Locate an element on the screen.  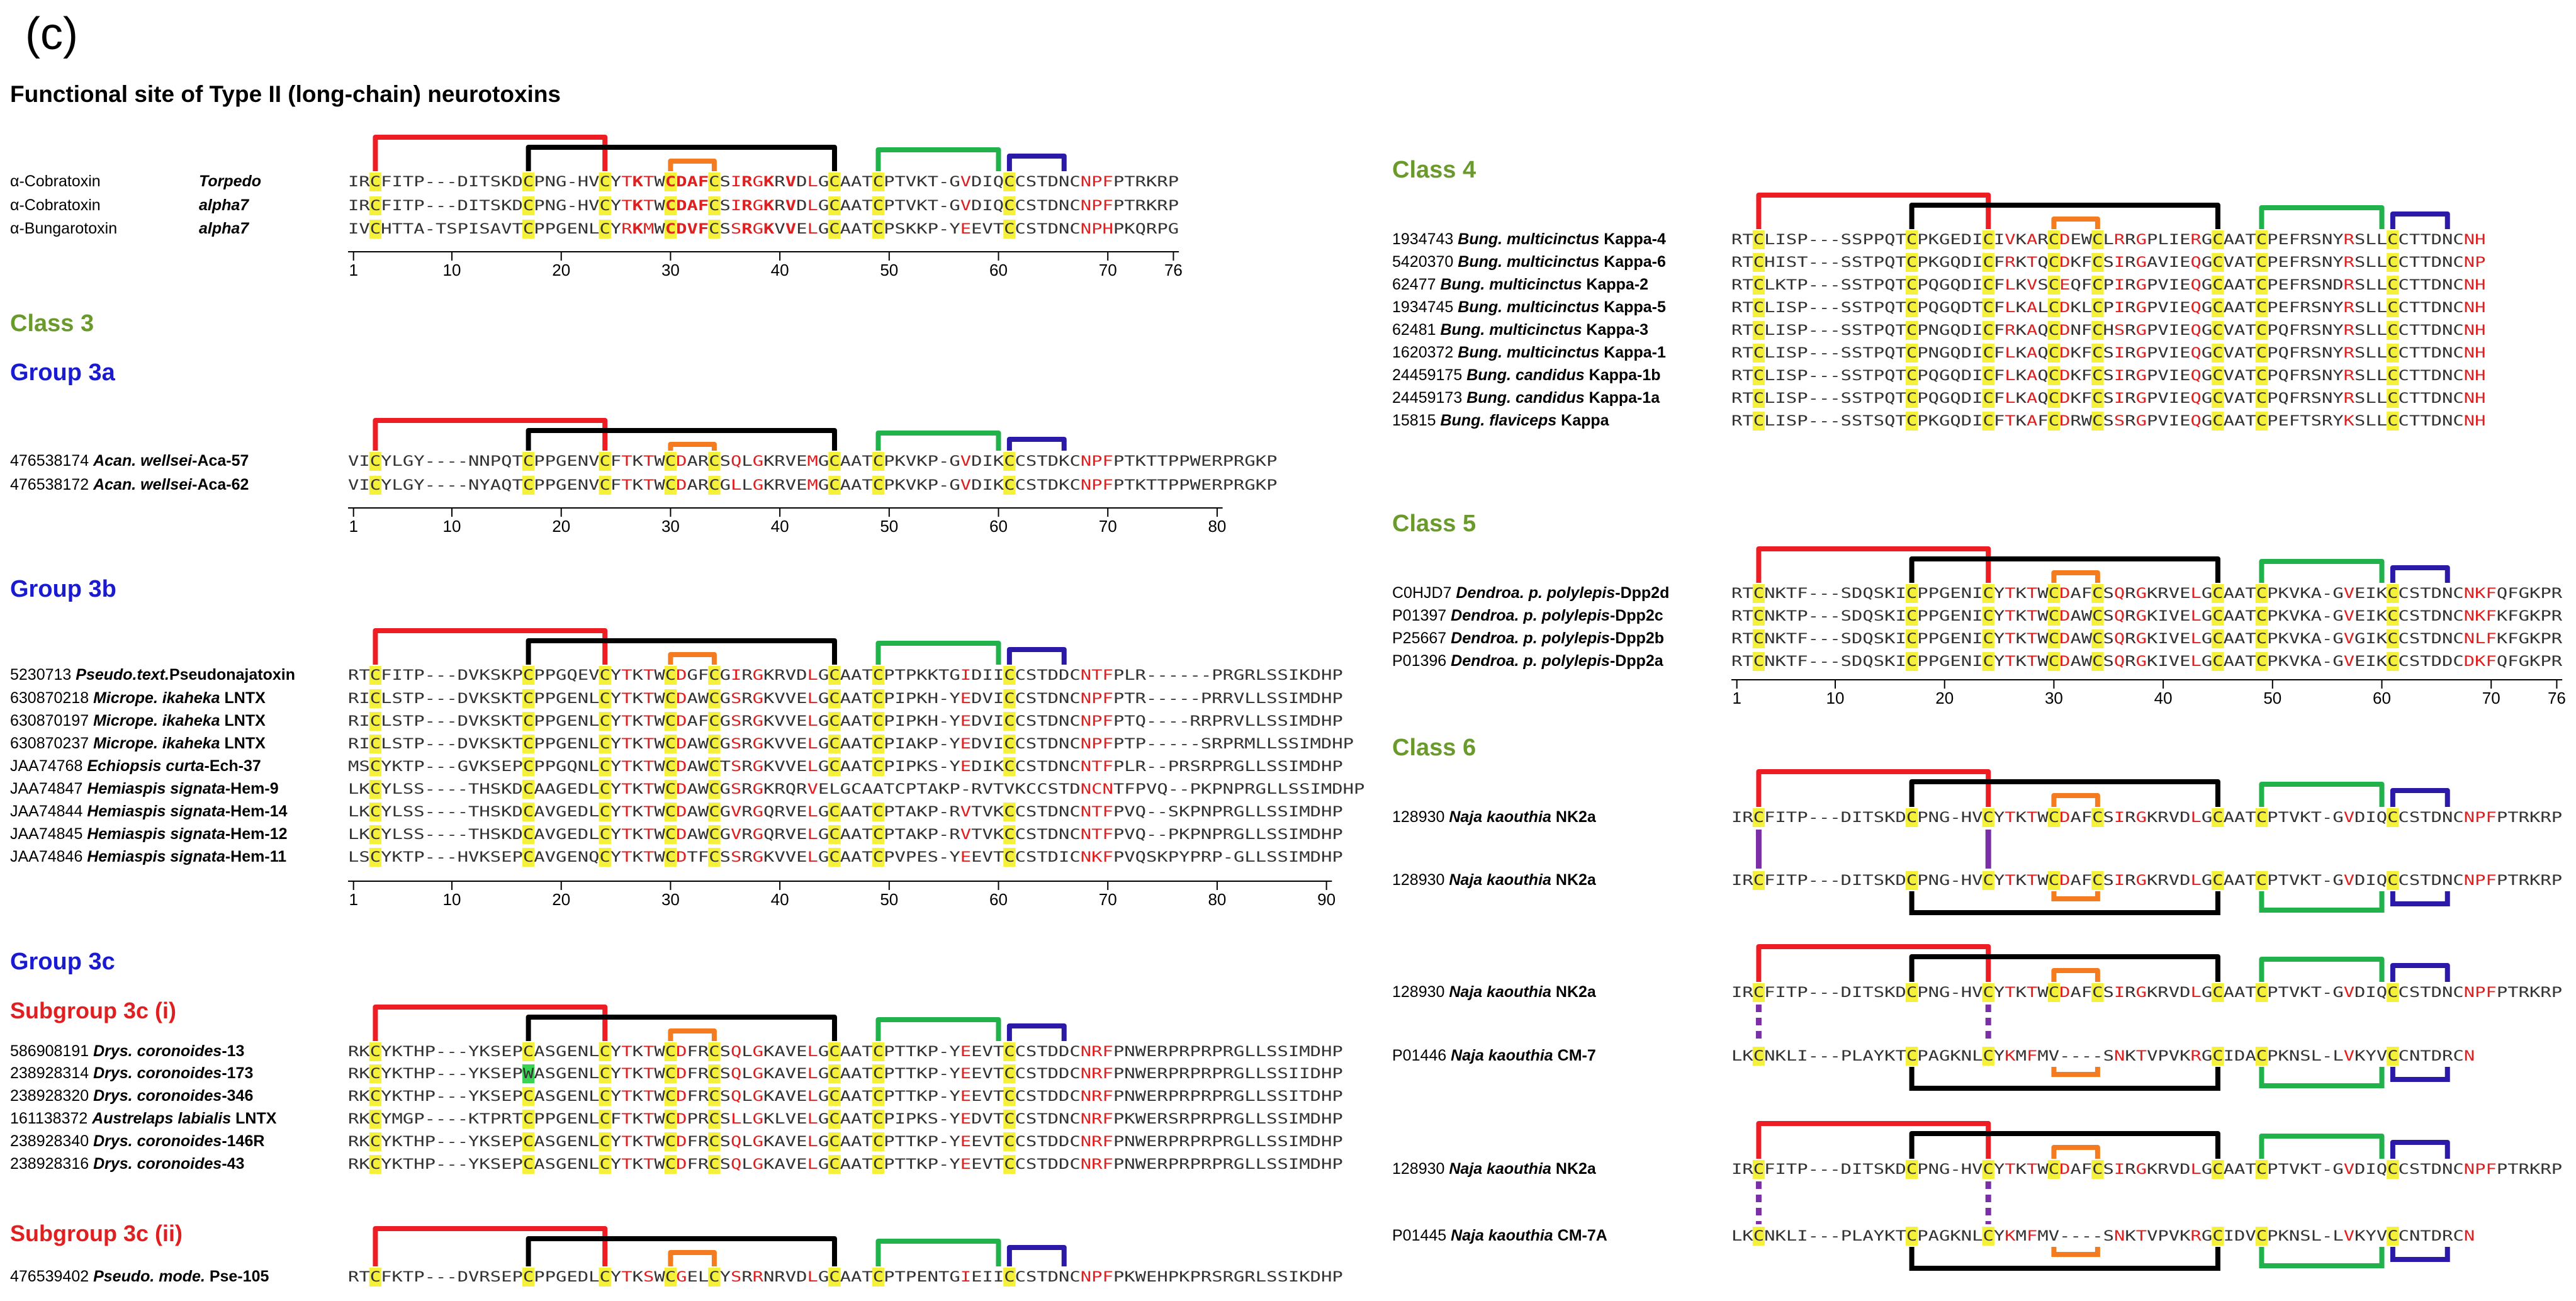
sequence-label: 128930 Naja kaouthia NK2a is located at coordinates (1494, 1169).